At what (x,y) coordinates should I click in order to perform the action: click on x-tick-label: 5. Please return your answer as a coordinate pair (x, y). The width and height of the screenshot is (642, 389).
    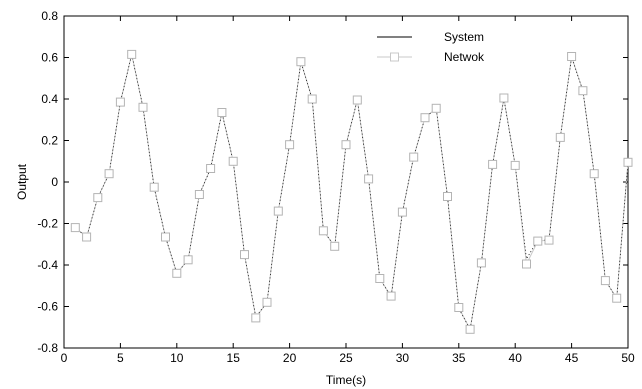
    Looking at the image, I should click on (120, 358).